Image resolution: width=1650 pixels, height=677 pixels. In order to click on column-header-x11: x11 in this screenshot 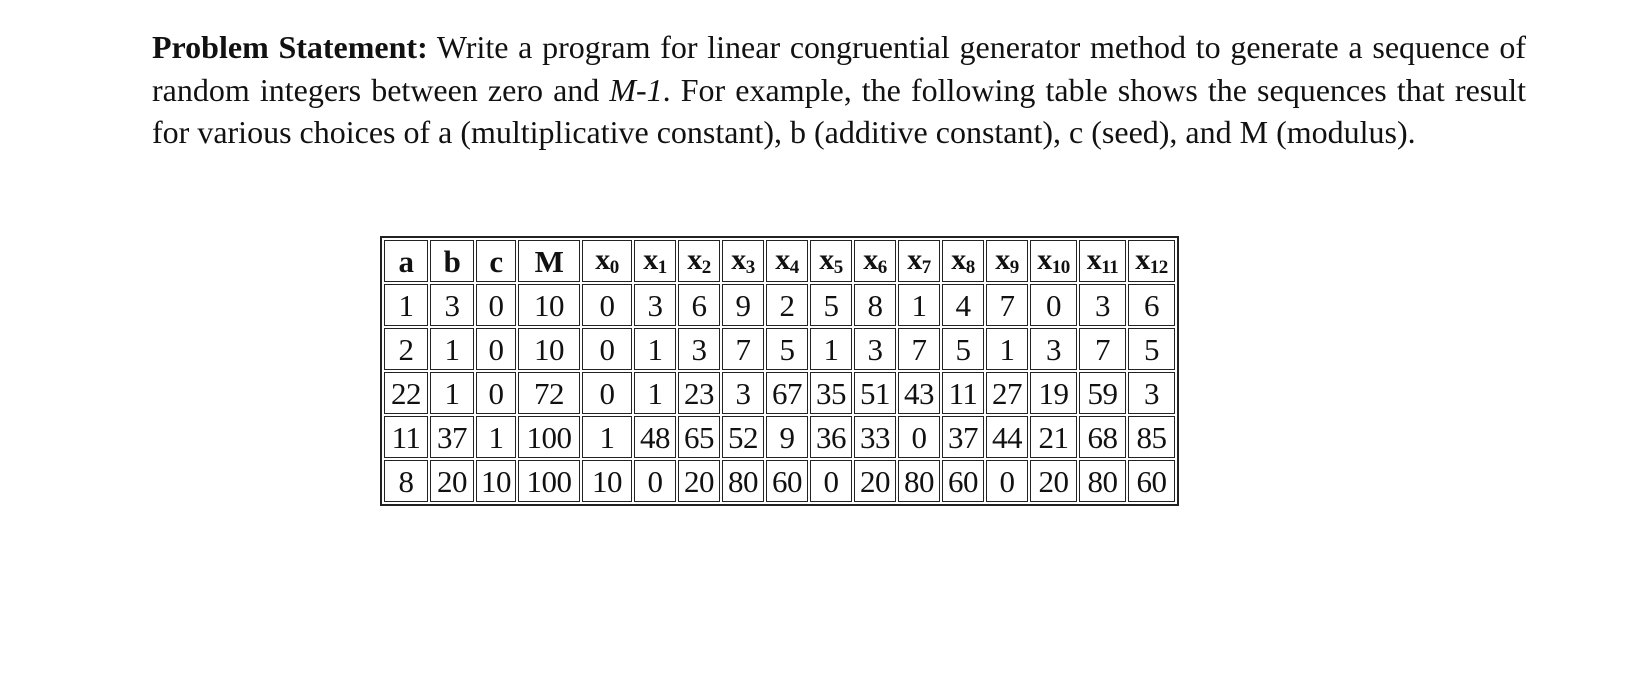, I will do `click(1102, 261)`.